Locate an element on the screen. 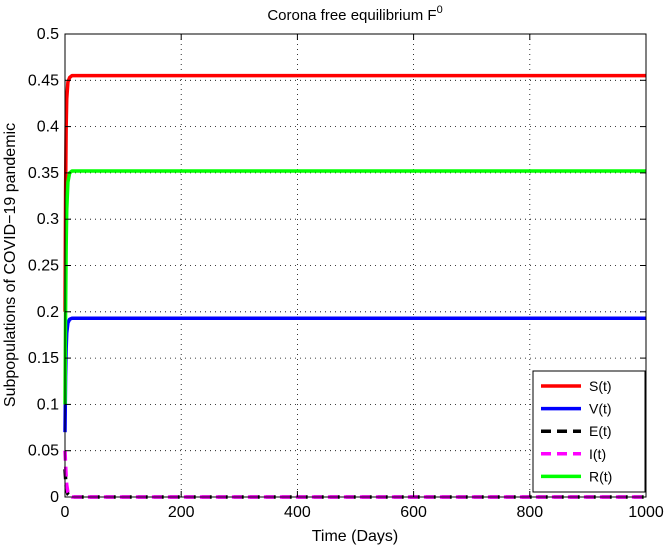 The height and width of the screenshot is (545, 666). chart-title-text: Corona free equilibrium F is located at coordinates (351, 15).